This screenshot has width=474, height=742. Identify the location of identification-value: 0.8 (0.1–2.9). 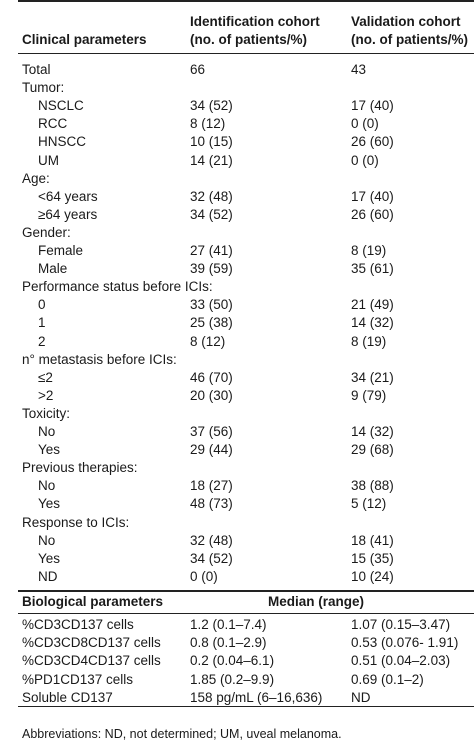
(228, 643).